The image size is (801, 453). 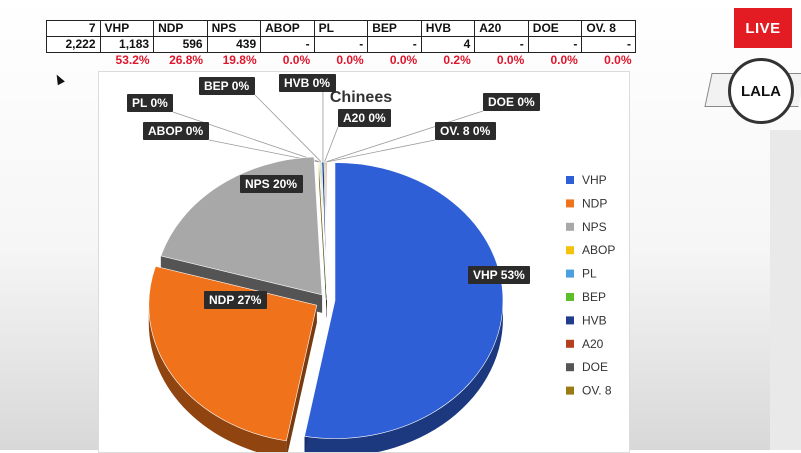 I want to click on chart-title: Chinees, so click(x=361, y=97).